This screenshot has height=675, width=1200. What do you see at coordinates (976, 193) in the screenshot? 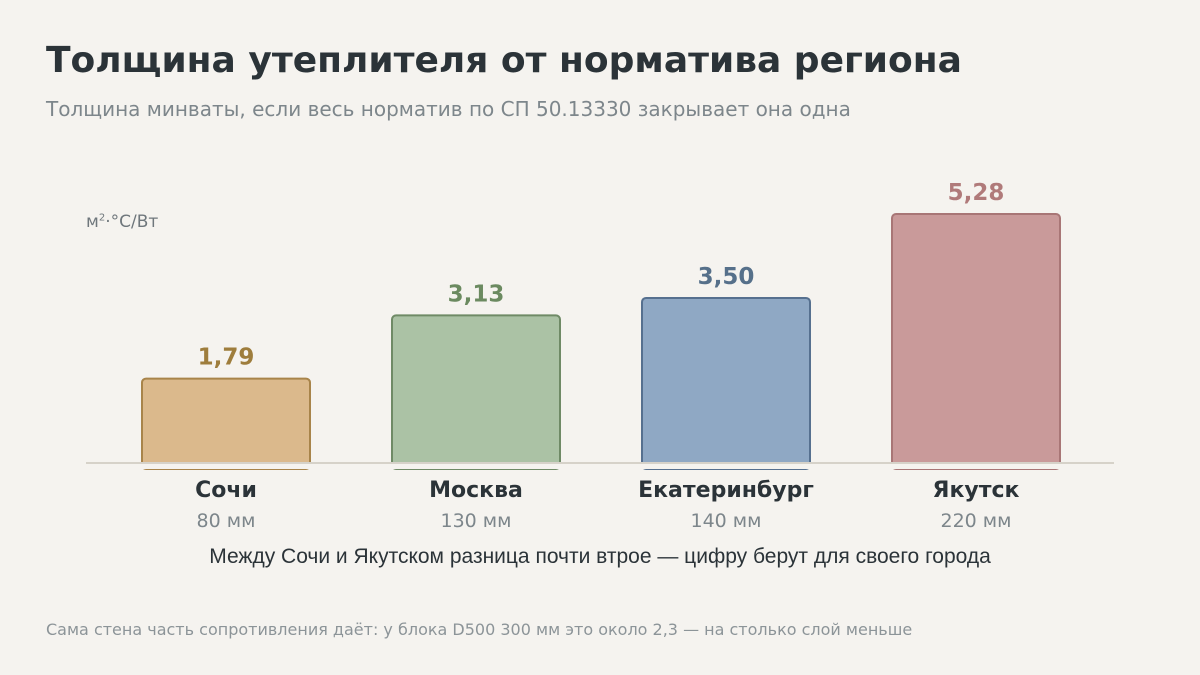
I see `bar-value-label: 5,28` at bounding box center [976, 193].